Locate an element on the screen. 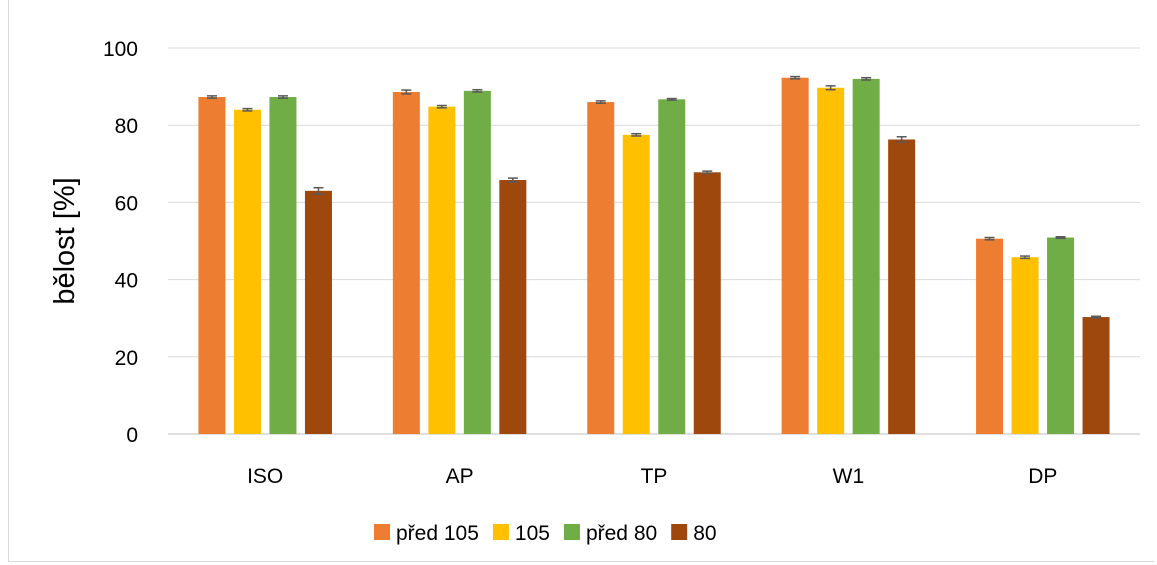 Image resolution: width=1157 pixels, height=565 pixels. legend-label: 80 is located at coordinates (704, 533).